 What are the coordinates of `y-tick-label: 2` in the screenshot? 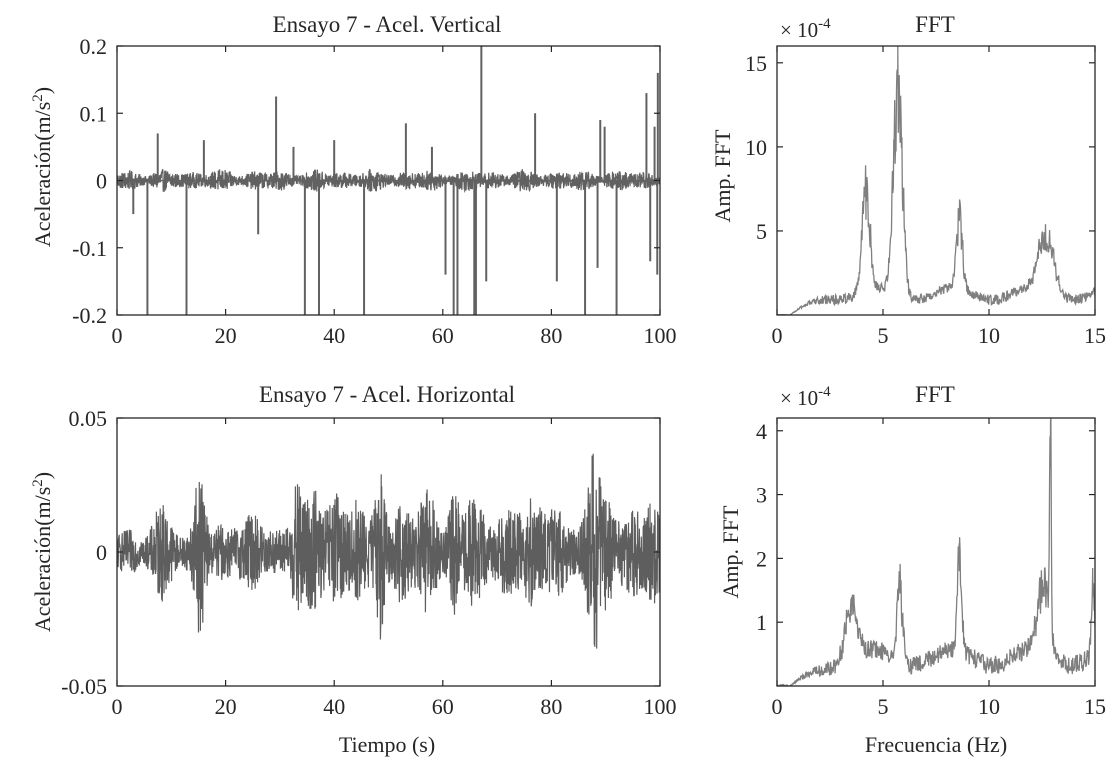 It's located at (761, 558).